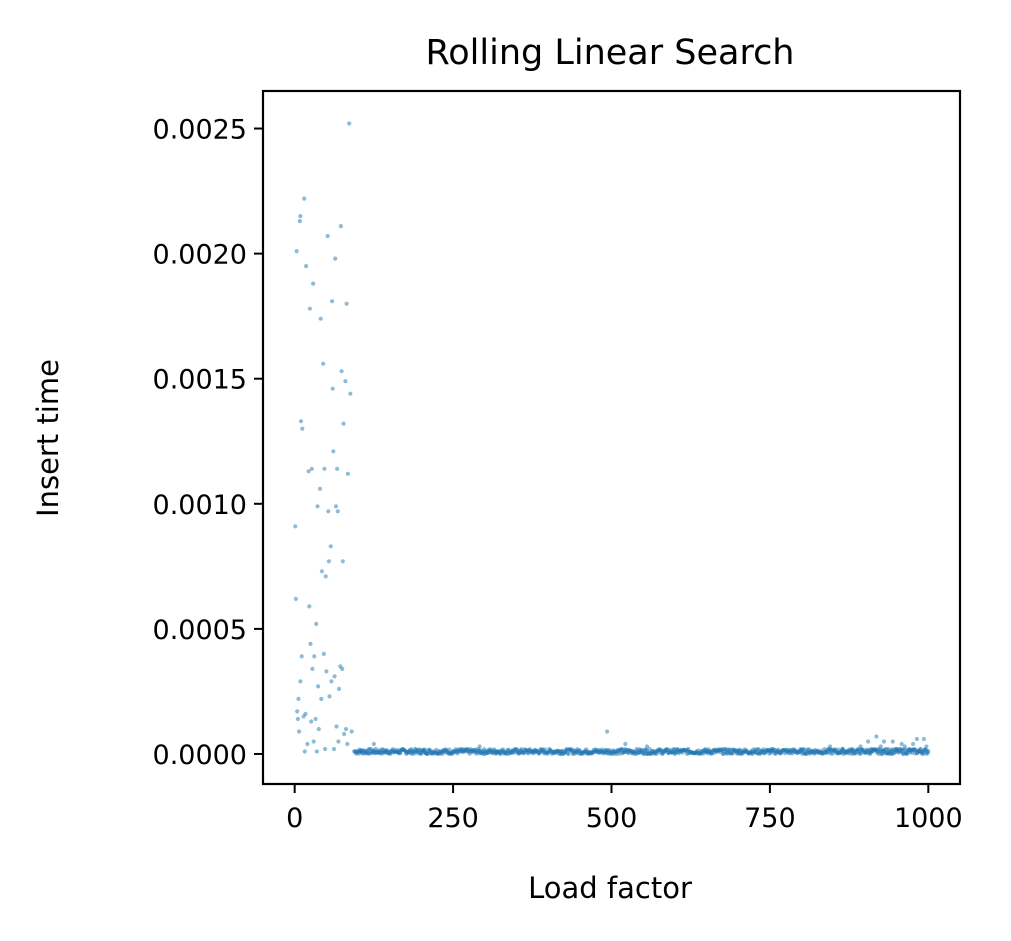 The height and width of the screenshot is (941, 1011). Describe the element at coordinates (200, 630) in the screenshot. I see `y-tick-label: 0.0005` at that location.